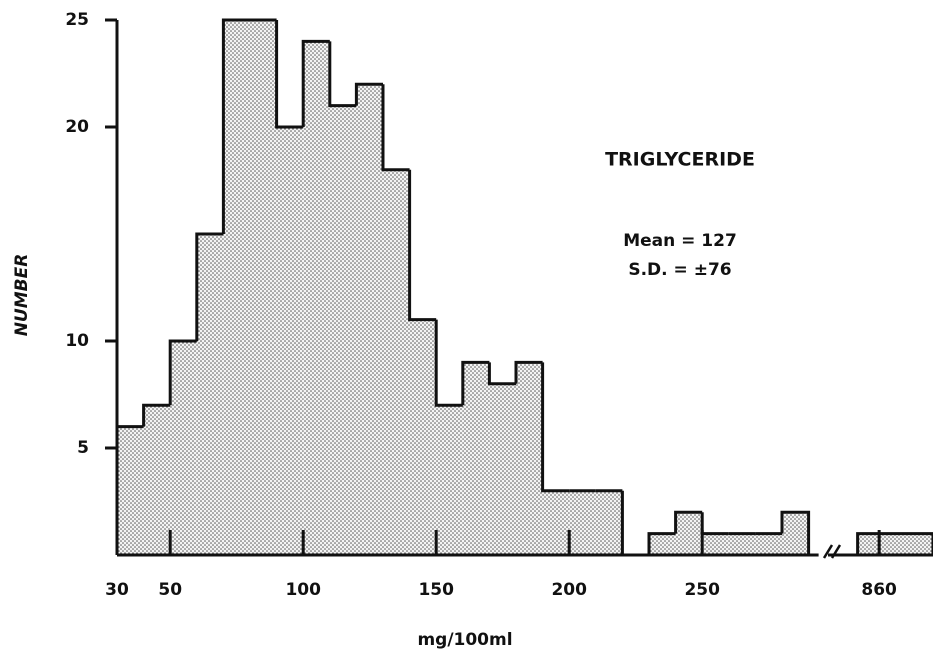 Image resolution: width=933 pixels, height=660 pixels. What do you see at coordinates (170, 590) in the screenshot?
I see `x-tick-label: 50` at bounding box center [170, 590].